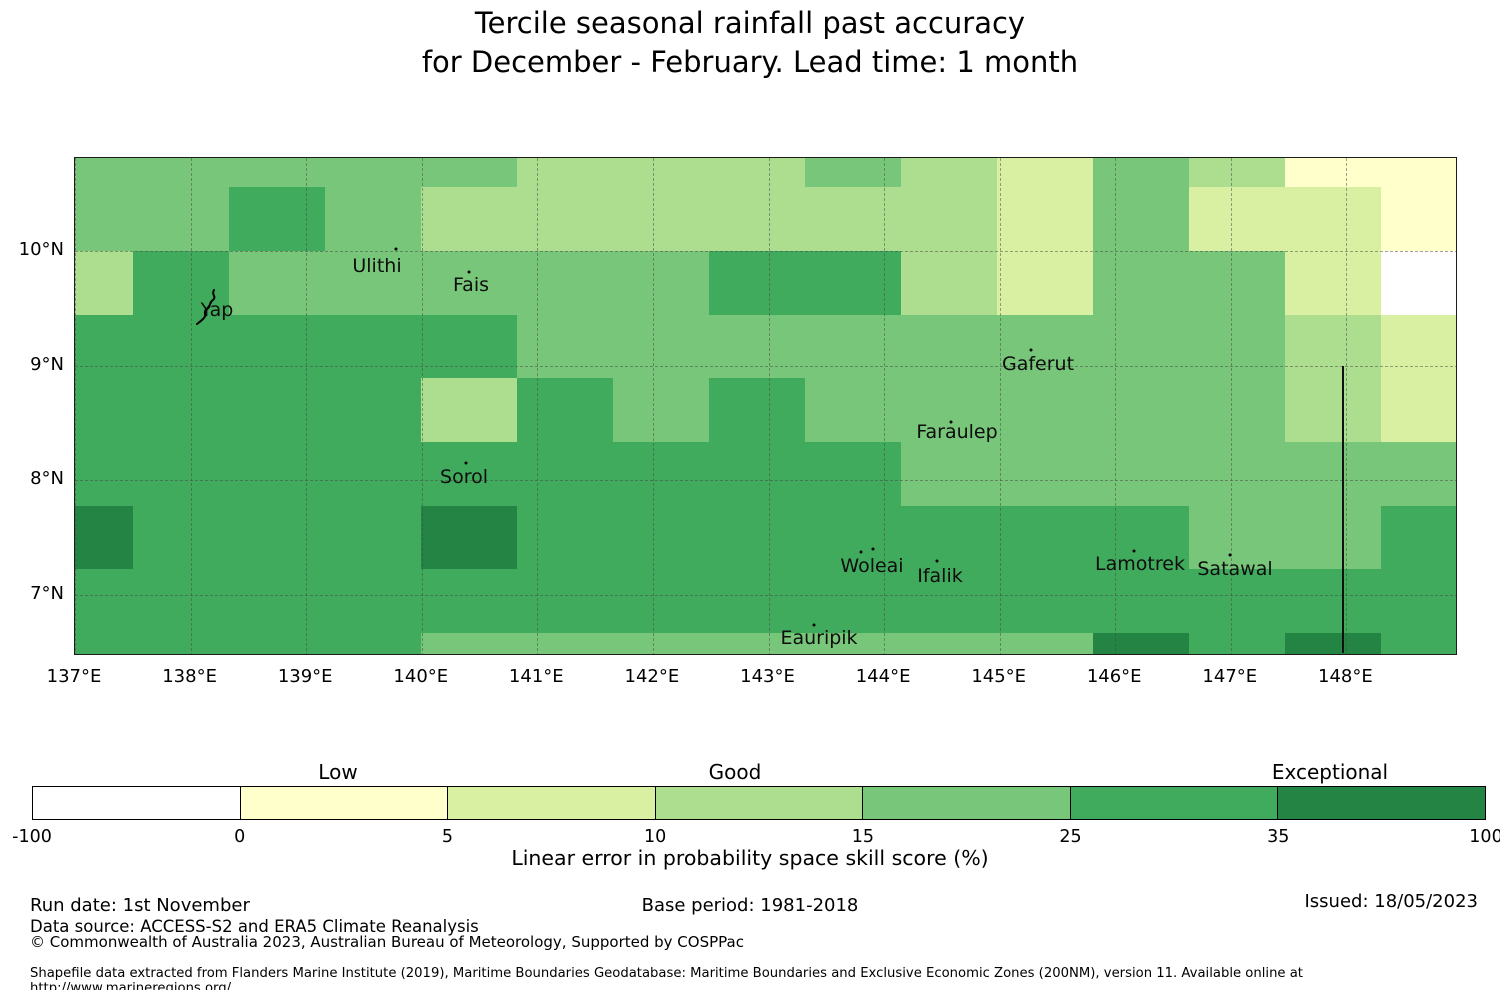 This screenshot has width=1500, height=990. Describe the element at coordinates (1140, 564) in the screenshot. I see `island-label-lamotrek: Lamotrek` at that location.